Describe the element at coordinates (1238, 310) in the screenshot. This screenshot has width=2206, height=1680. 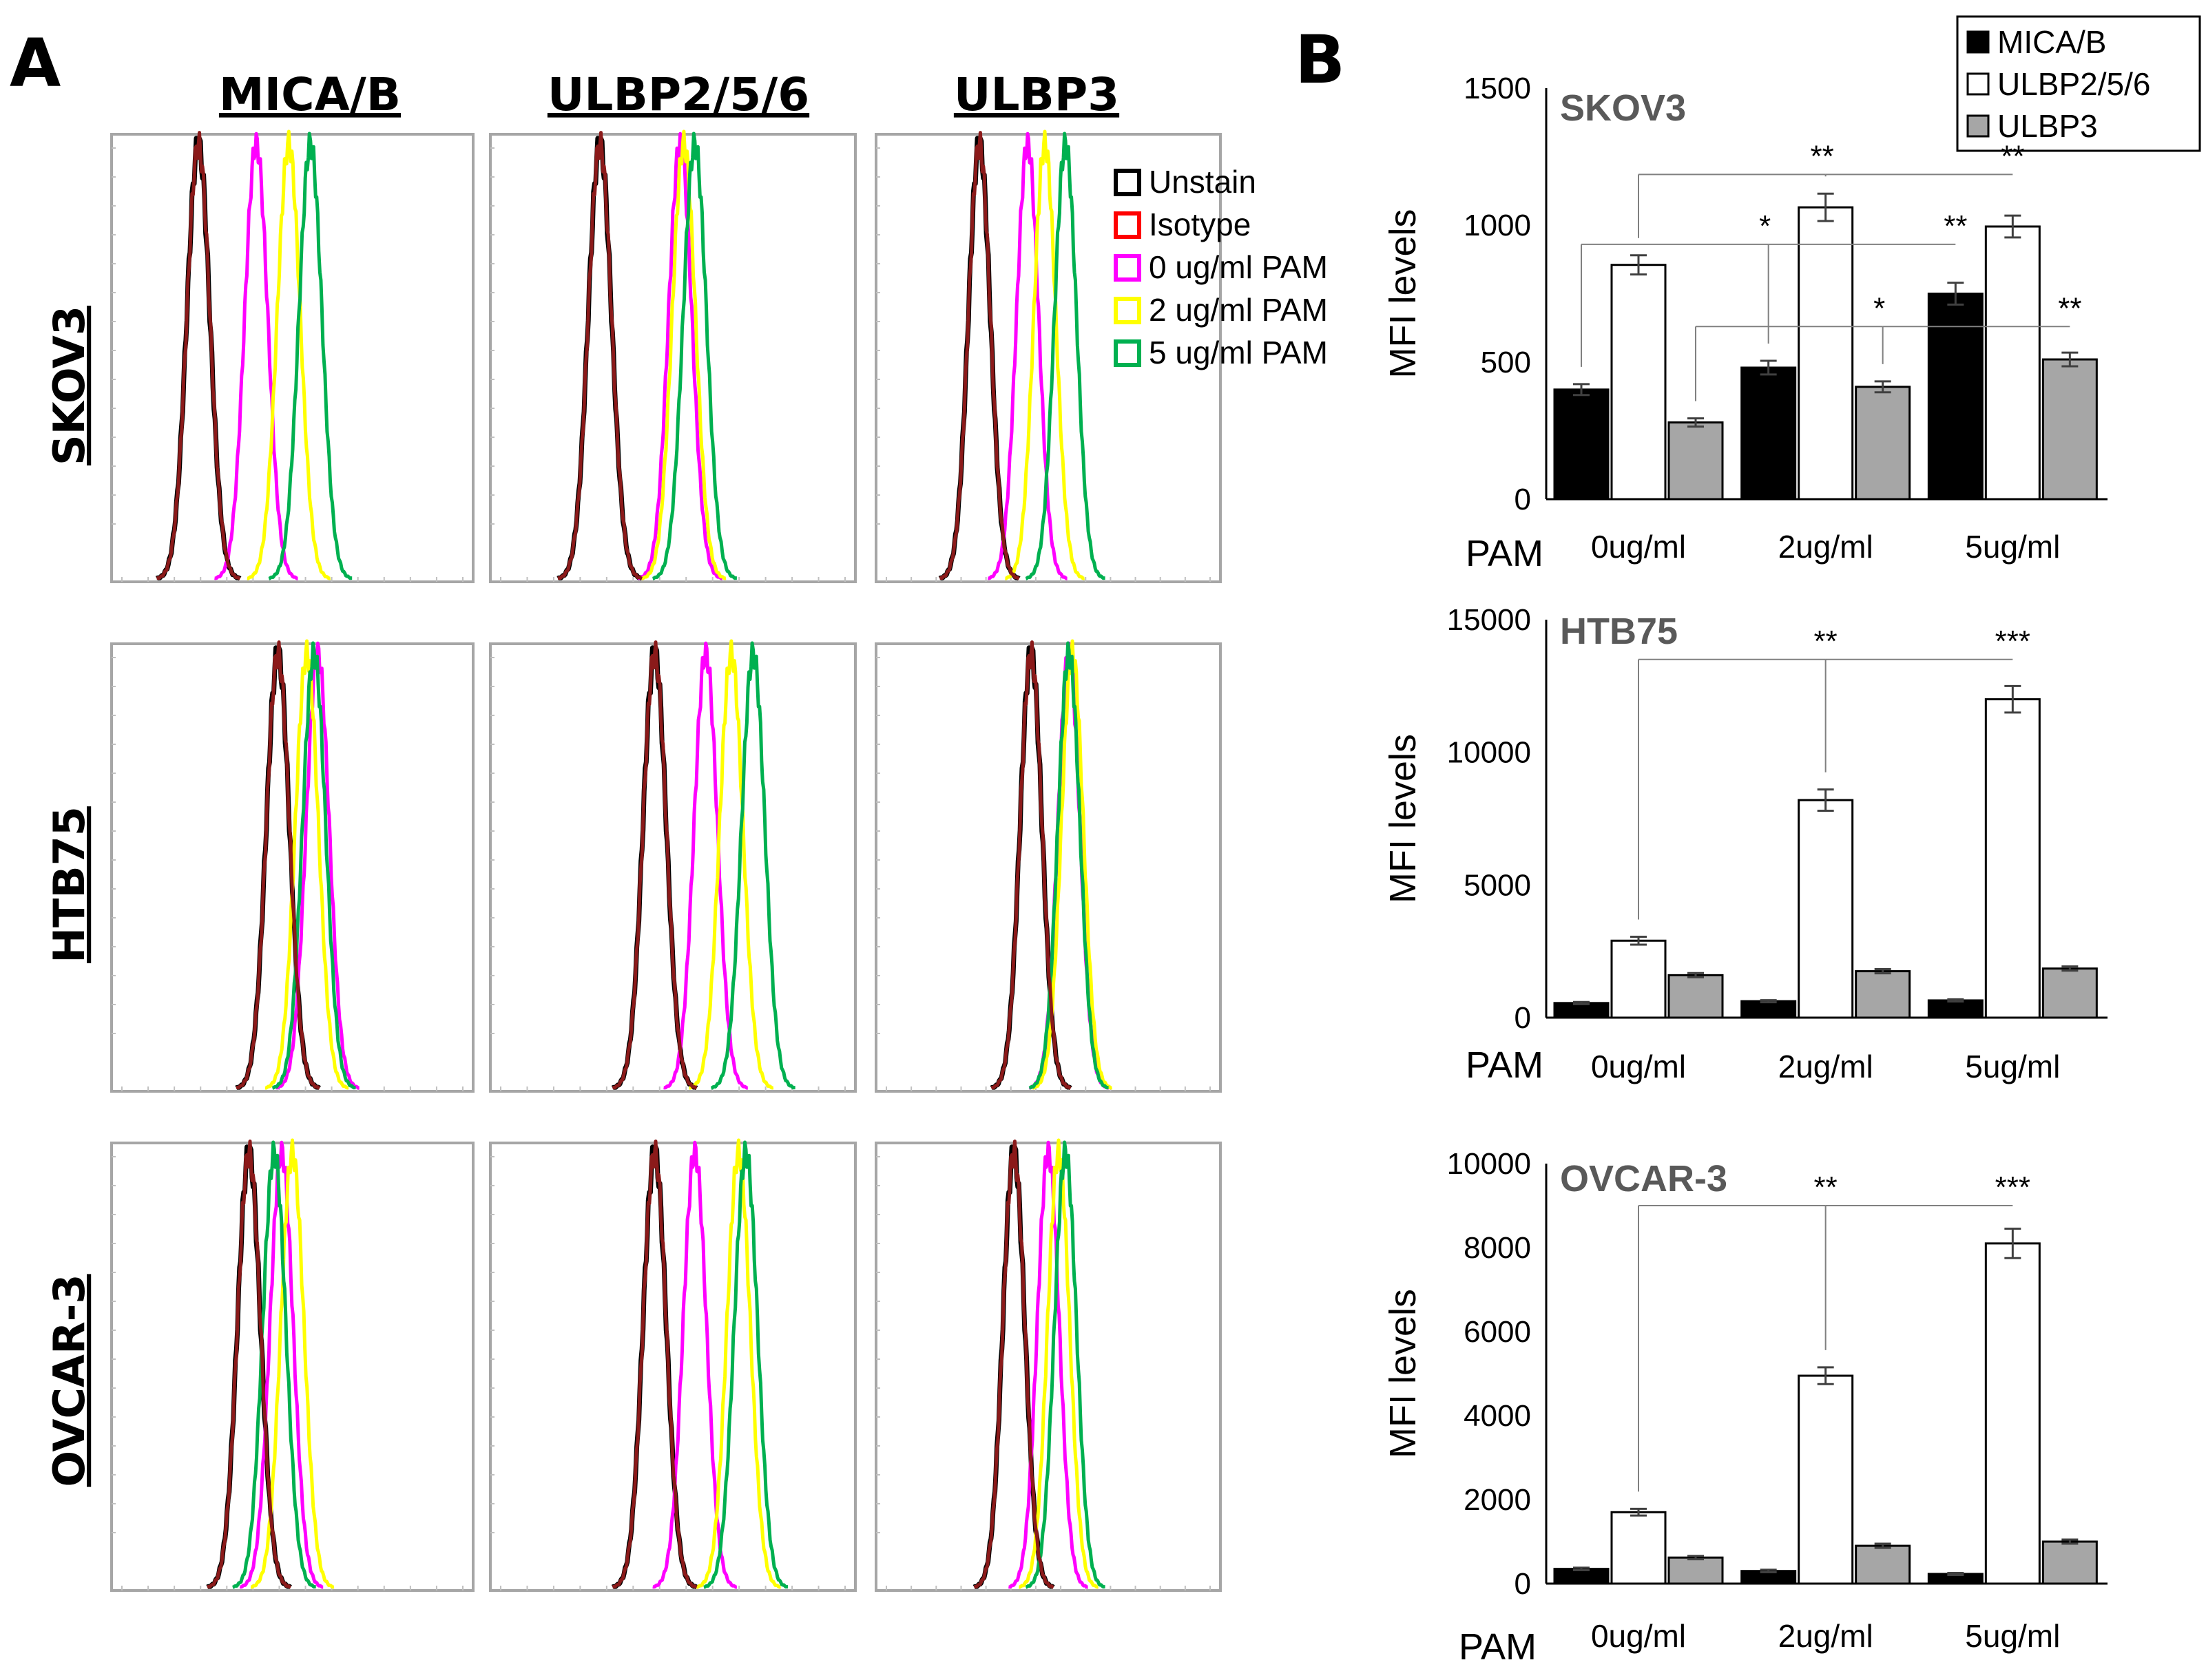
I see `legend-label-2-ug-ml-pam: 2 ug/ml PAM` at that location.